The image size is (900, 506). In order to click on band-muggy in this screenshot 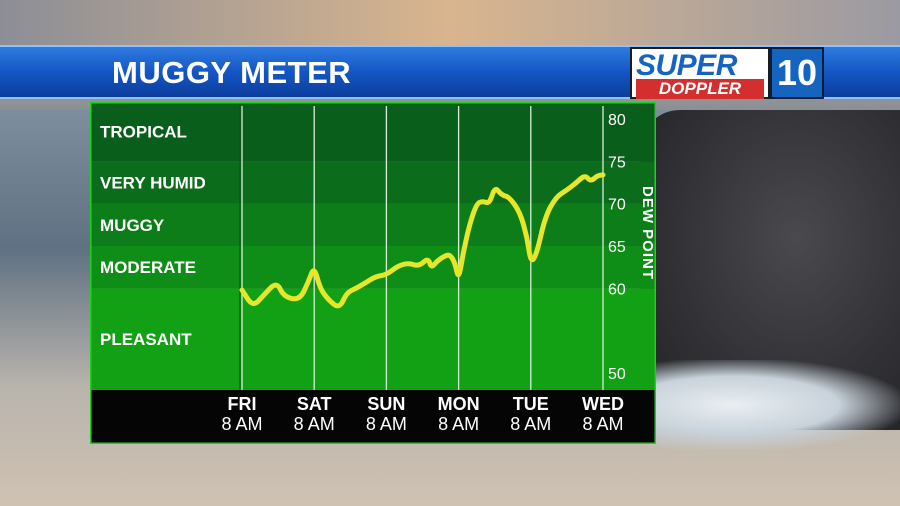, I will do `click(373, 224)`.